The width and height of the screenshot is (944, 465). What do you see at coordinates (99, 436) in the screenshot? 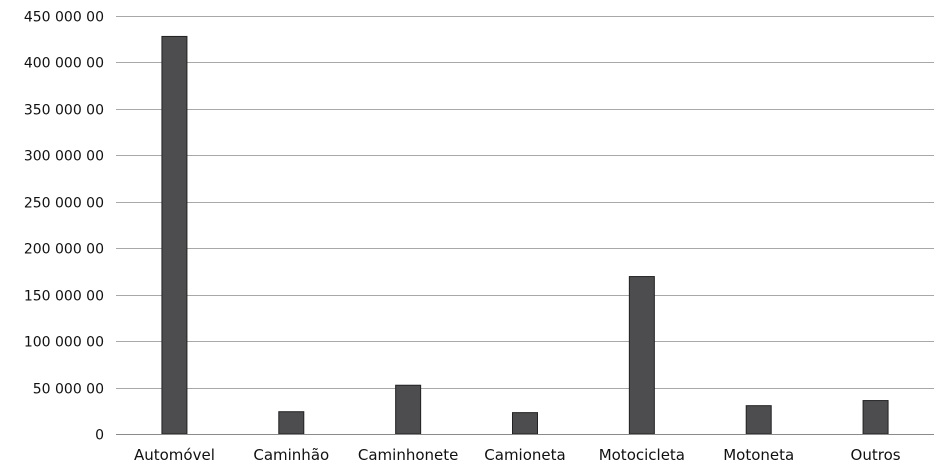
I see `y-tick-label: 0` at bounding box center [99, 436].